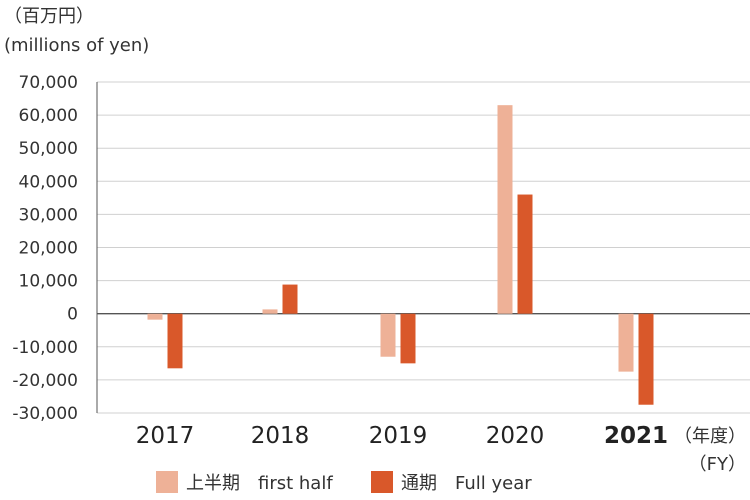 This screenshot has width=750, height=500. Describe the element at coordinates (717, 464) in the screenshot. I see `x-unit-label-en: （FY）` at that location.